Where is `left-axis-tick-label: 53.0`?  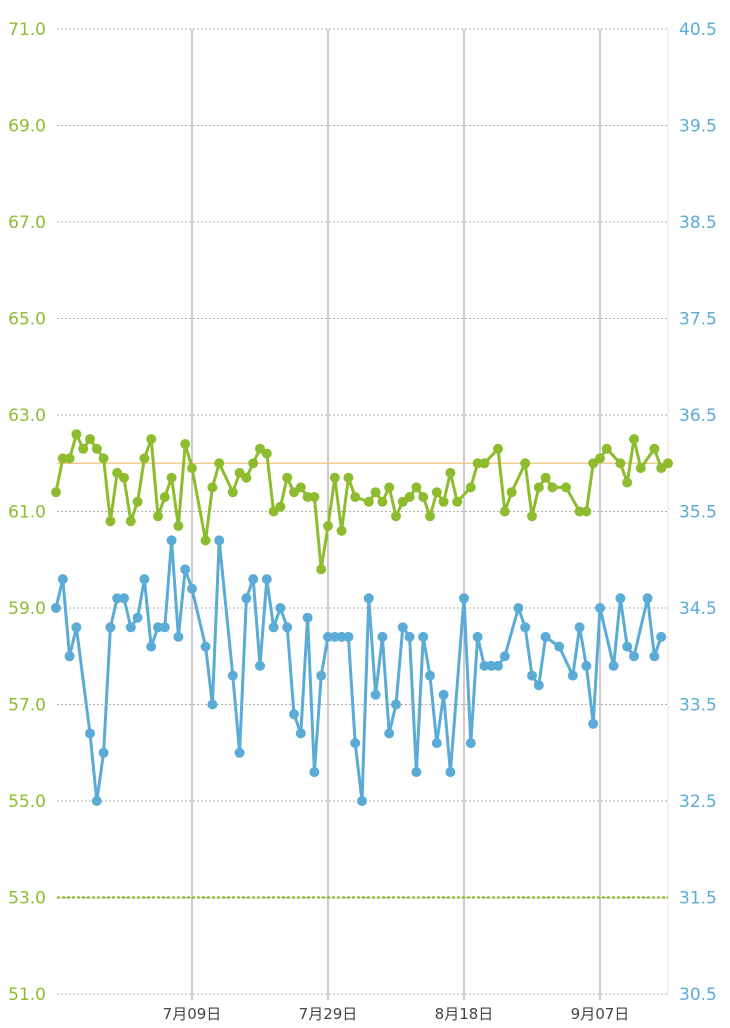
left-axis-tick-label: 53.0 is located at coordinates (27, 899).